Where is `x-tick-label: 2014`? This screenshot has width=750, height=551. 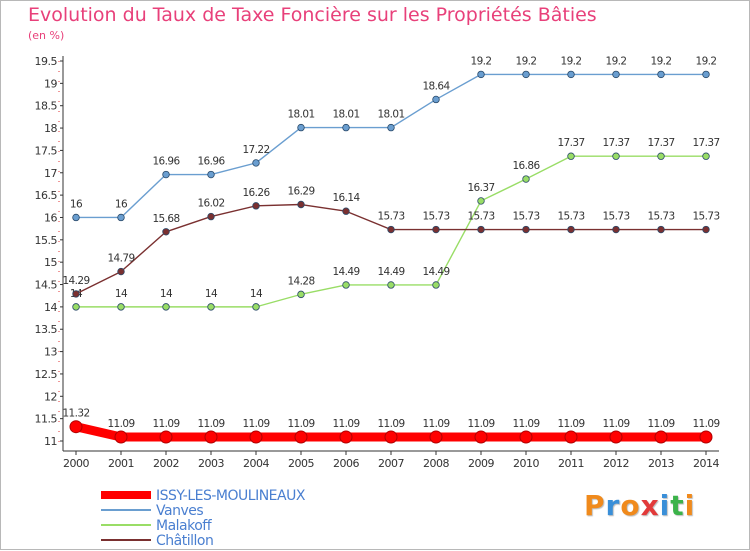
x-tick-label: 2014 is located at coordinates (706, 463).